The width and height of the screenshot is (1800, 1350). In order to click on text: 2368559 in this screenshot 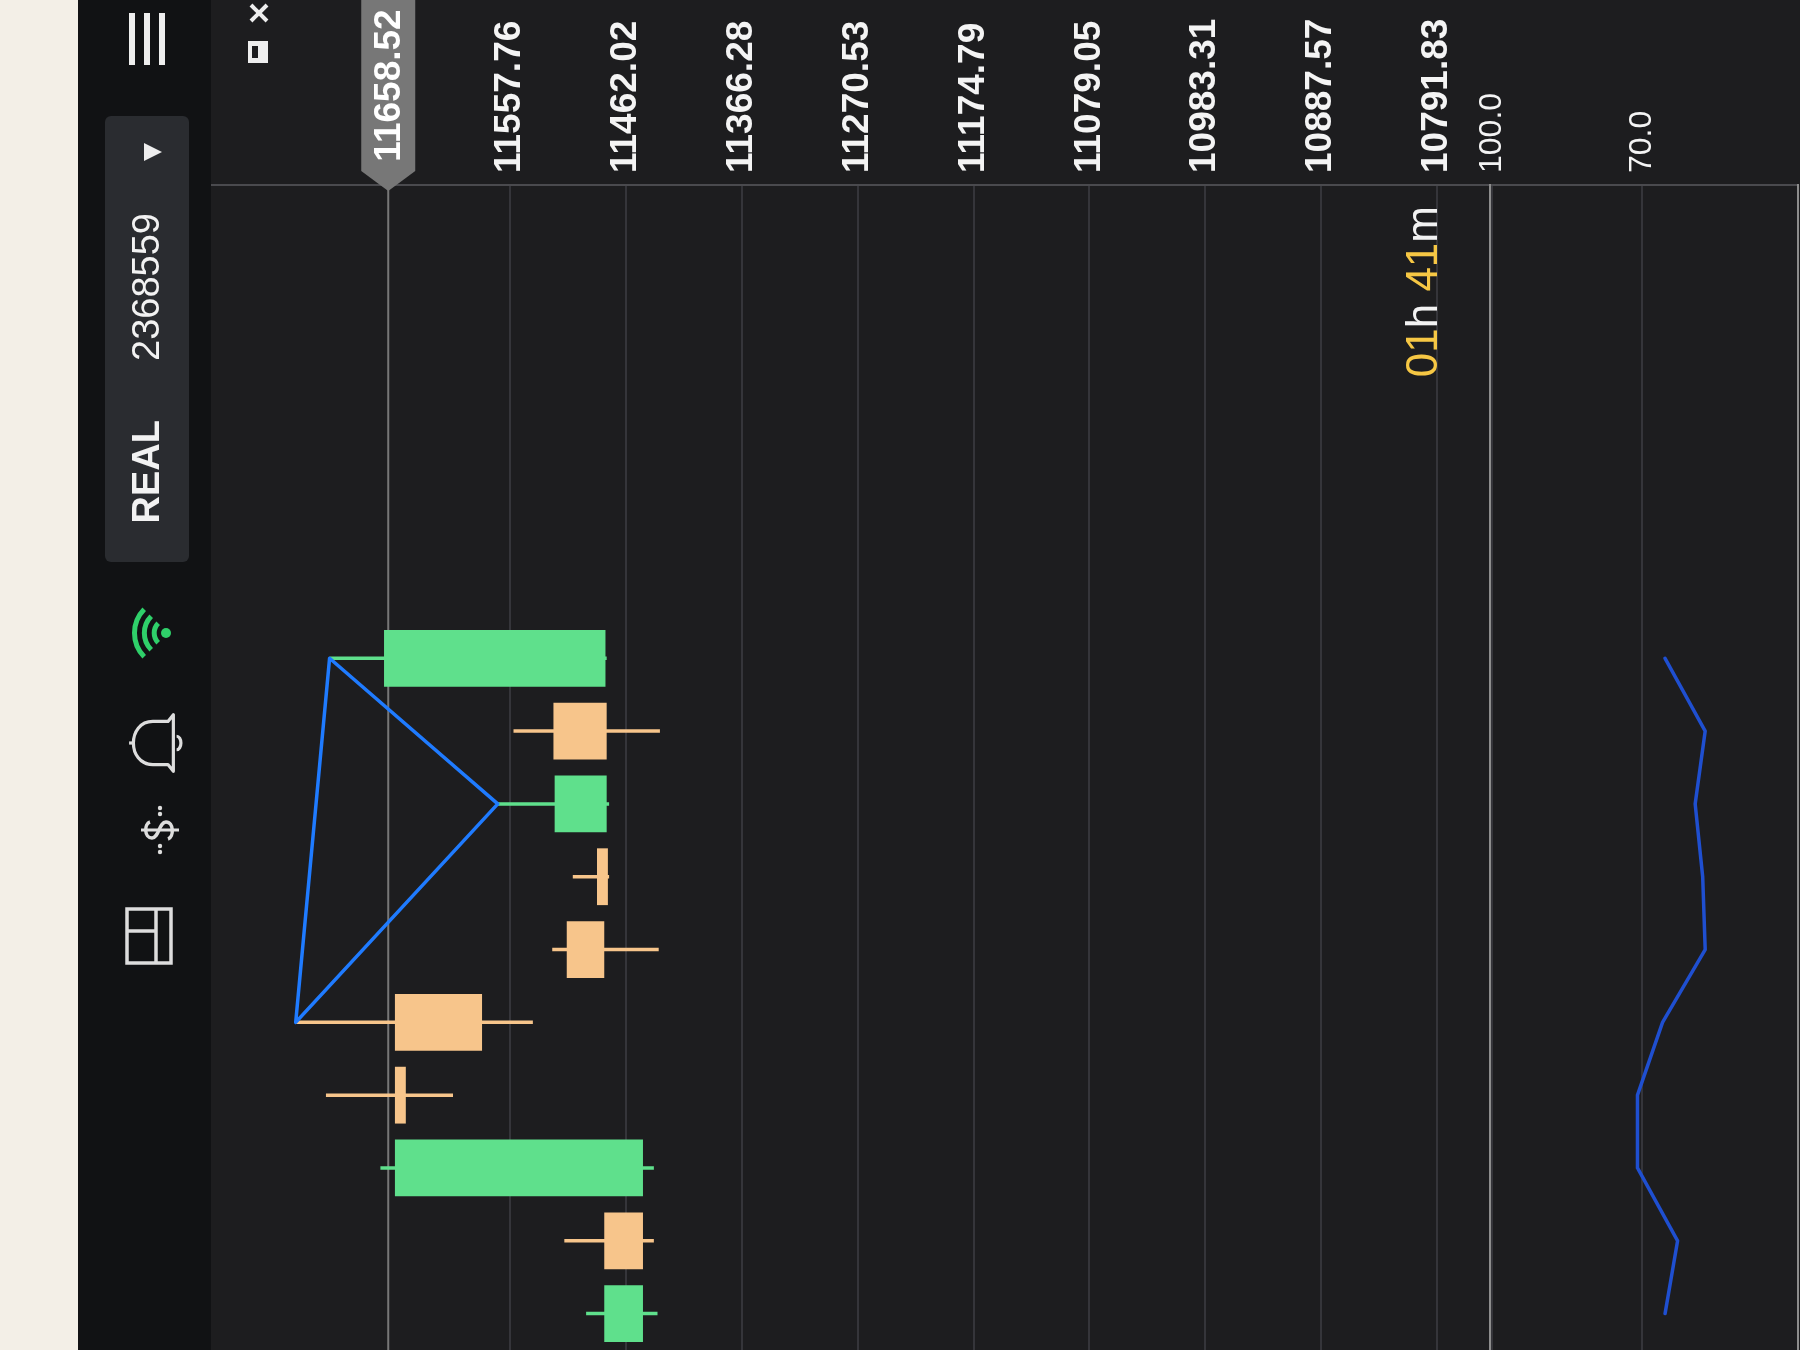, I will do `click(146, 287)`.